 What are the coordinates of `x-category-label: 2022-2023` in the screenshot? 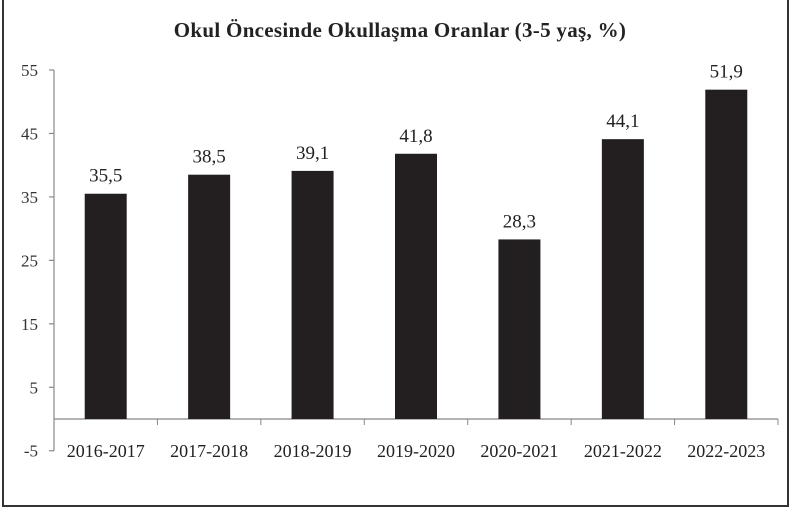 It's located at (726, 451).